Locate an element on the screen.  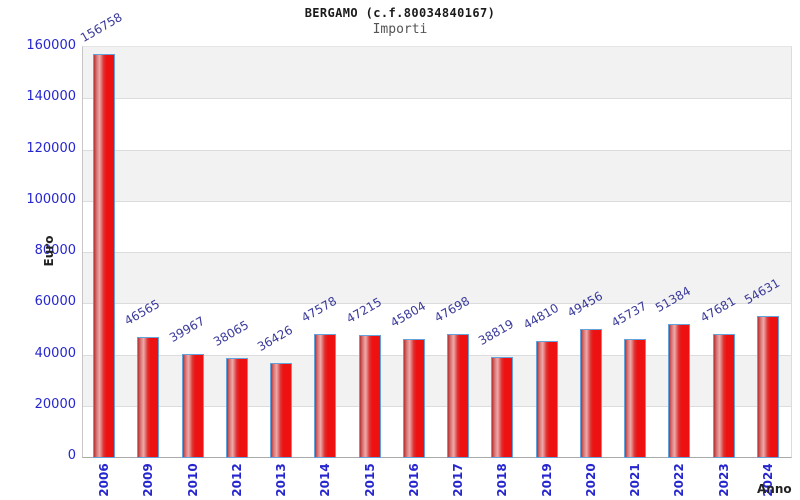
bar-2010 is located at coordinates (193, 406).